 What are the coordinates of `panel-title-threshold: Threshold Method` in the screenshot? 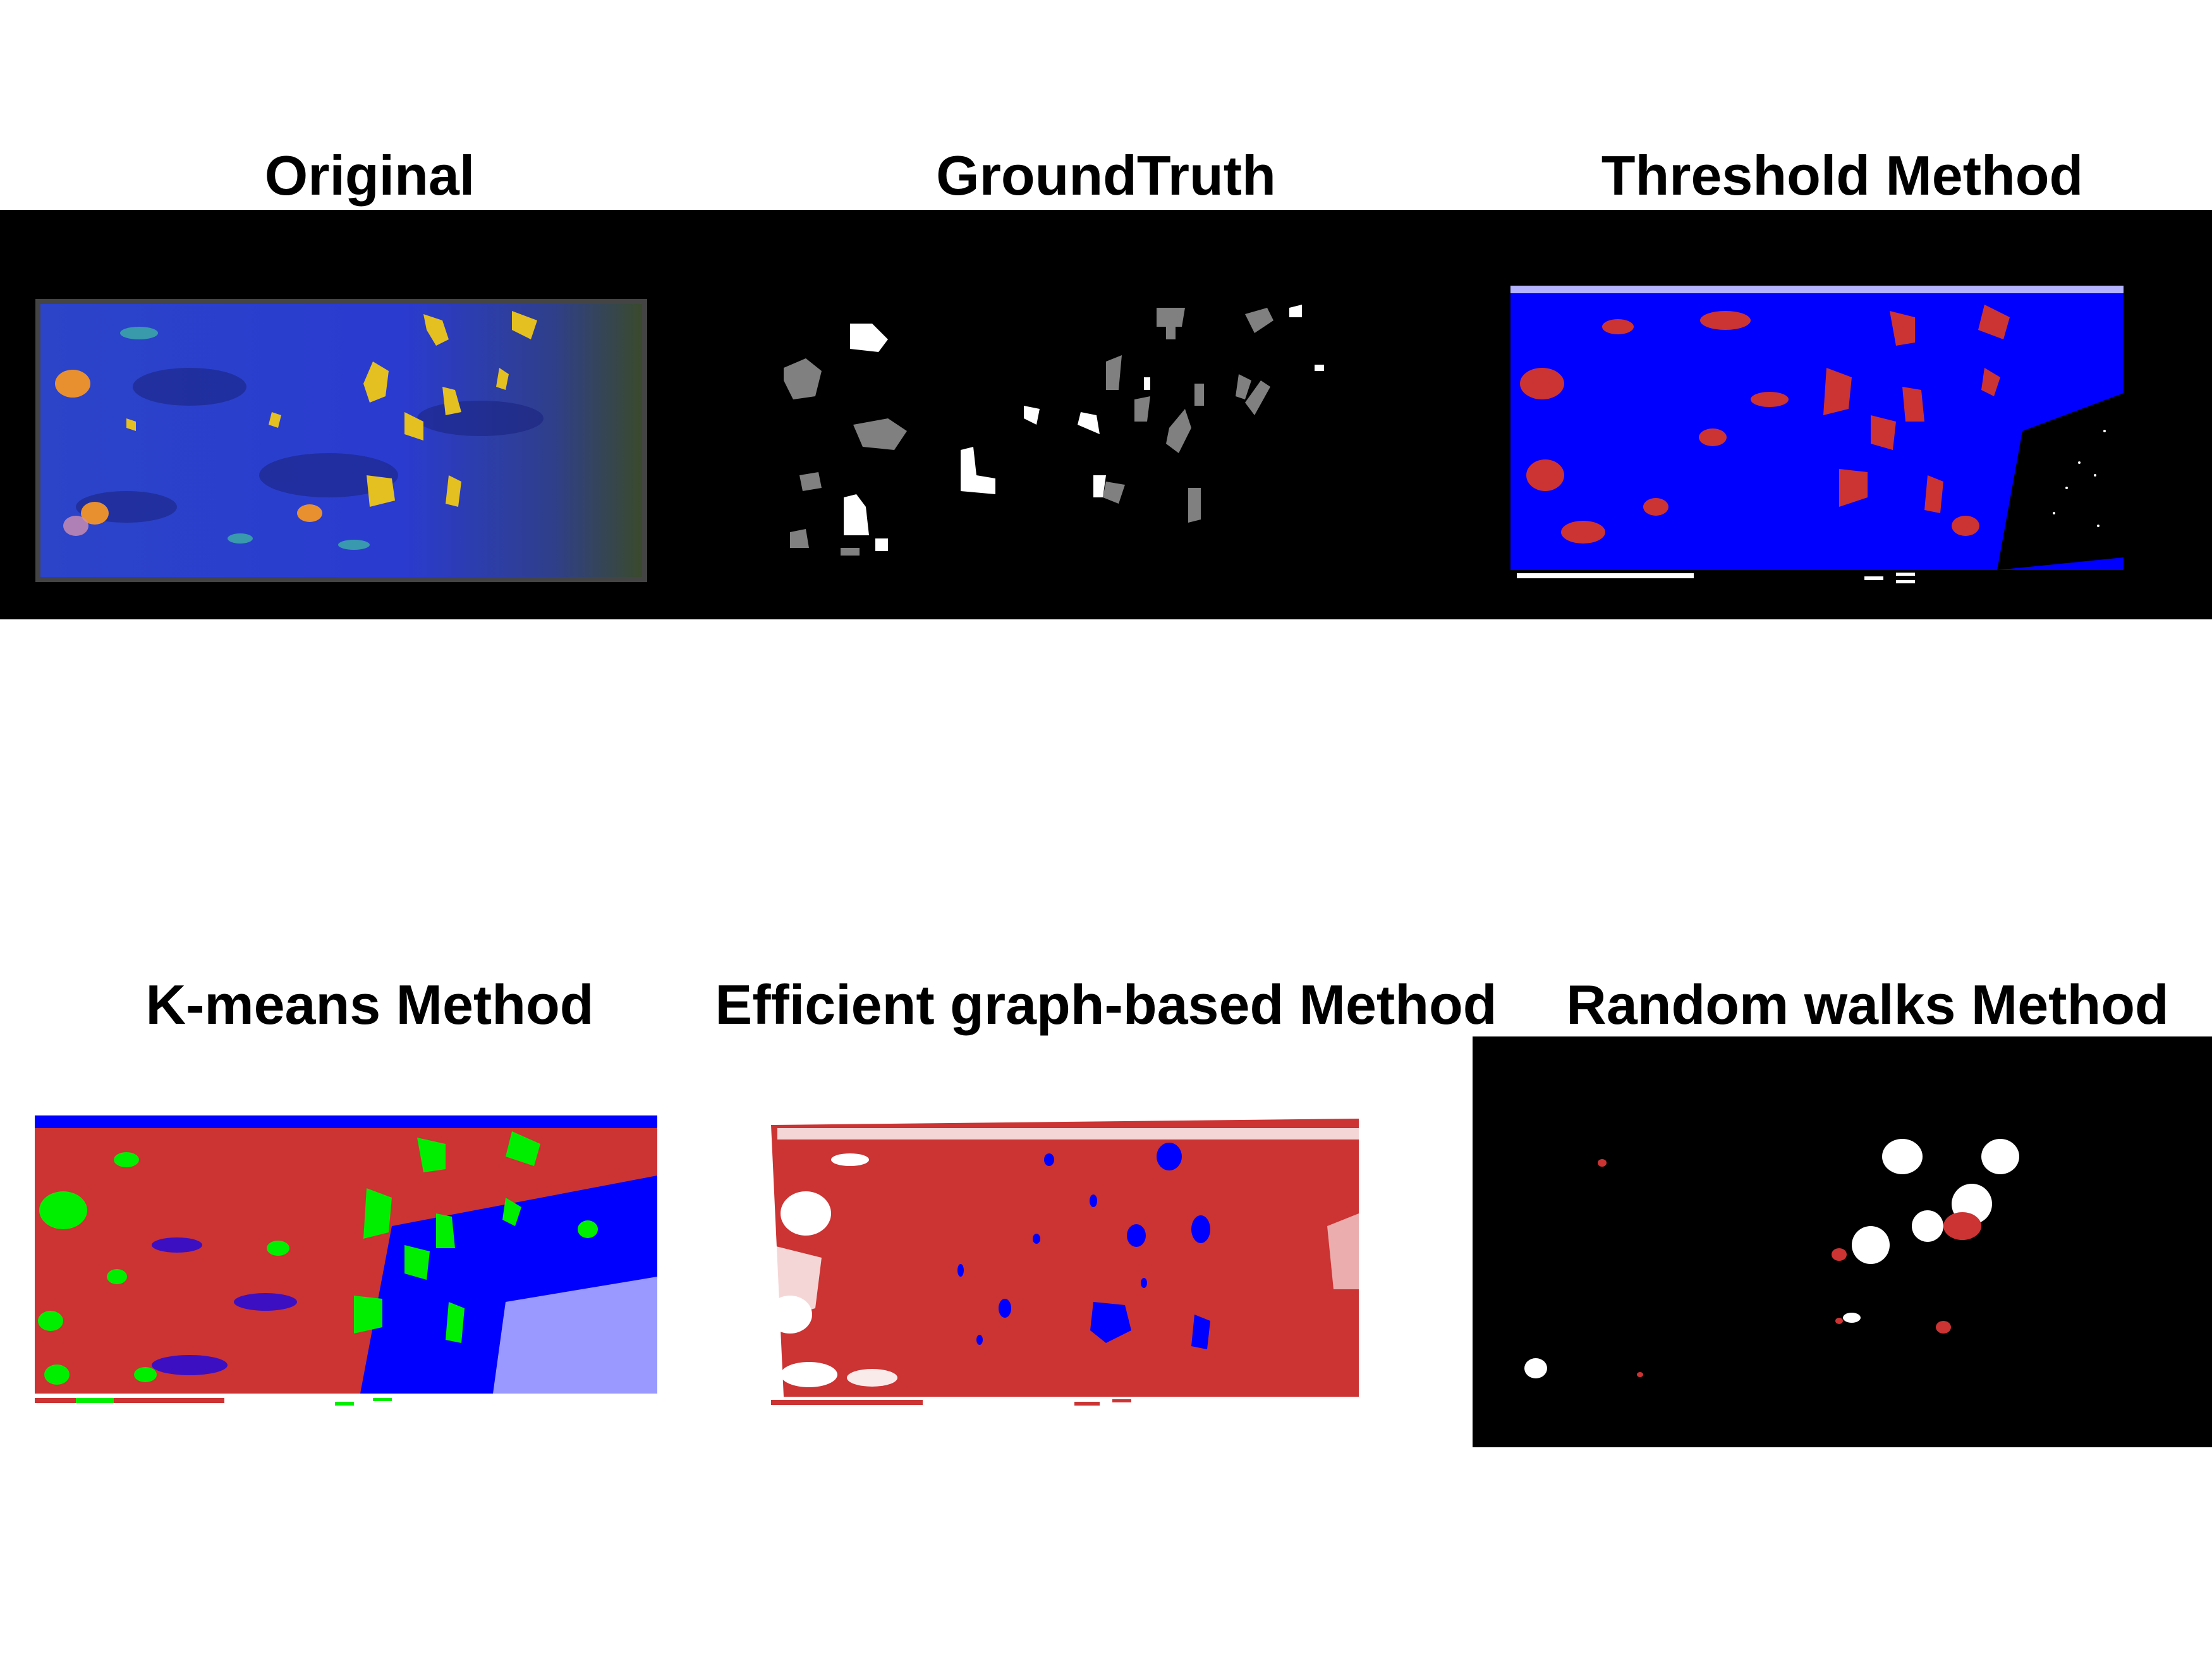 It's located at (1842, 175).